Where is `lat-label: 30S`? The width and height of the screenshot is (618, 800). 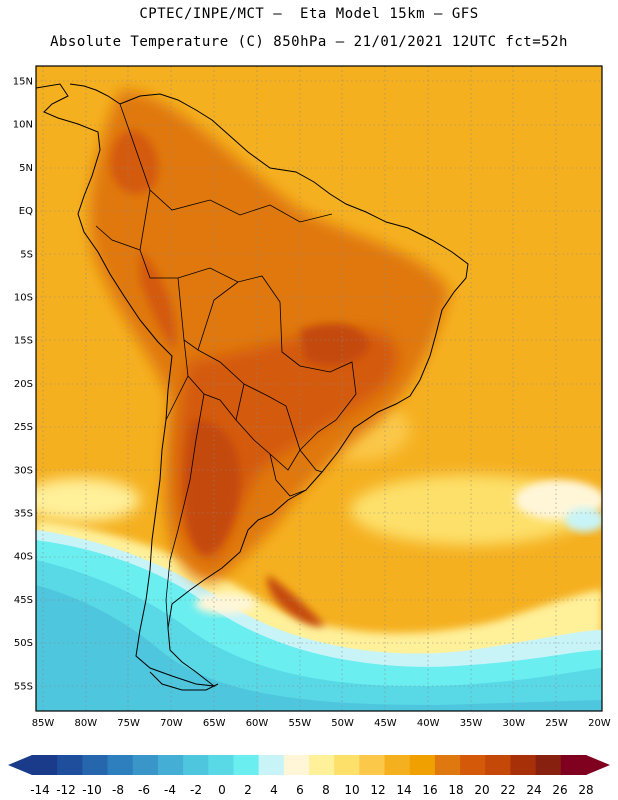
lat-label: 30S is located at coordinates (23, 470).